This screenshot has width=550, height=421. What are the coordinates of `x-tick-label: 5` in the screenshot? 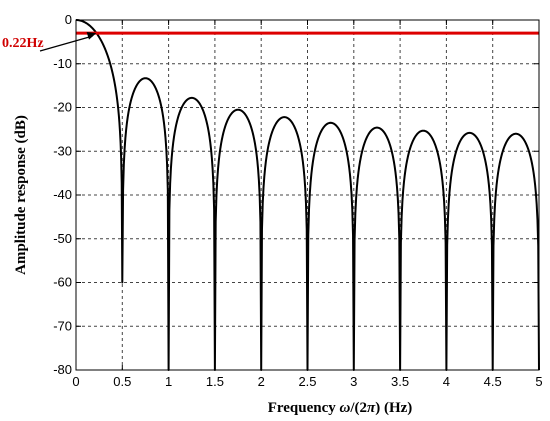 It's located at (538, 381).